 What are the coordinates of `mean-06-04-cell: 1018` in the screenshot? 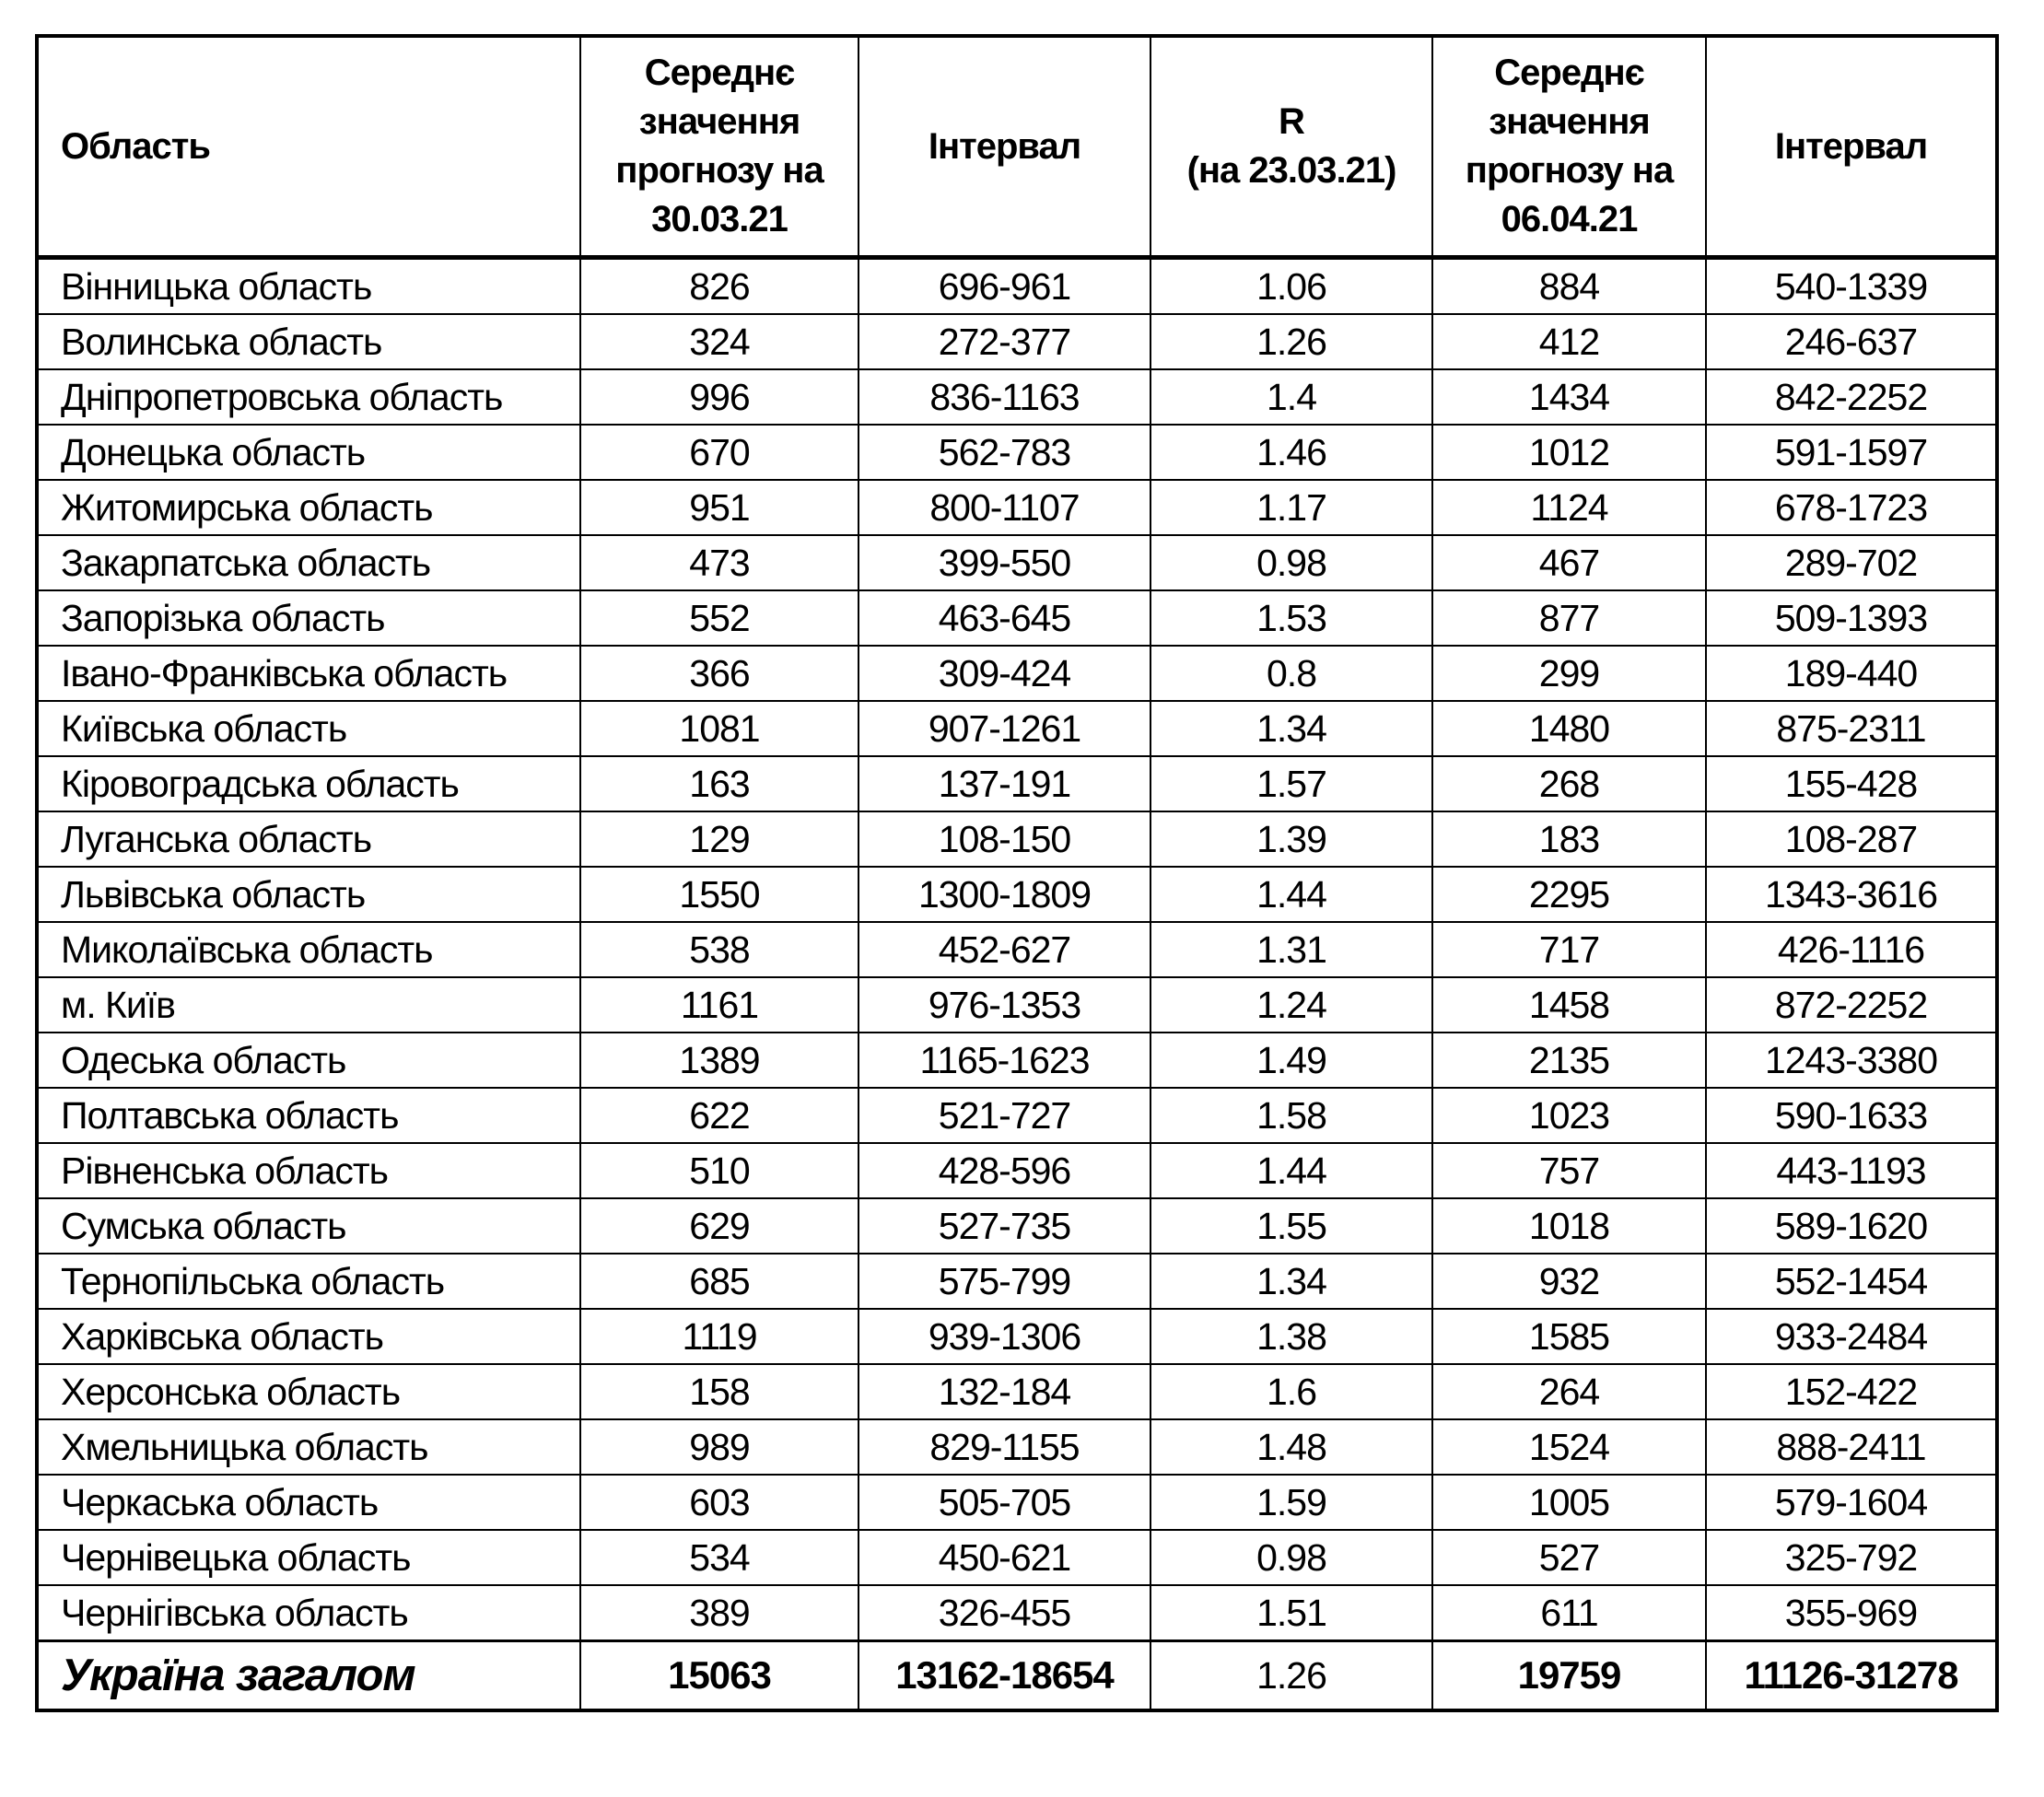 It's located at (1569, 1225).